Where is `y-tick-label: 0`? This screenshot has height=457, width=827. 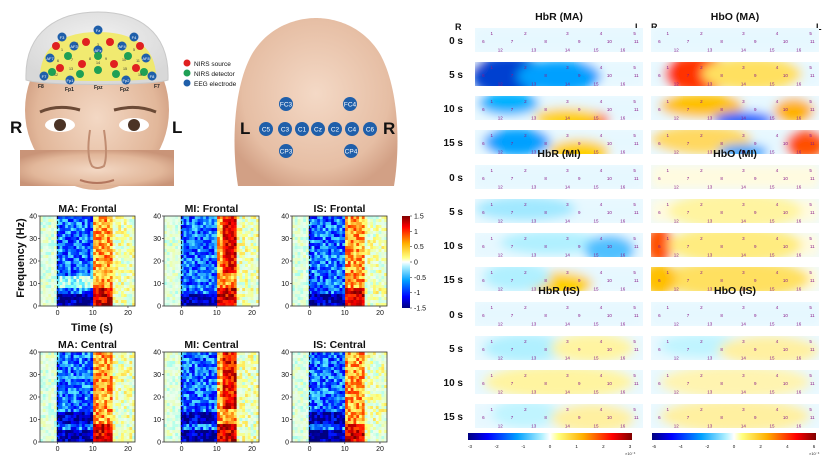
y-tick-label: 0 is located at coordinates (159, 307).